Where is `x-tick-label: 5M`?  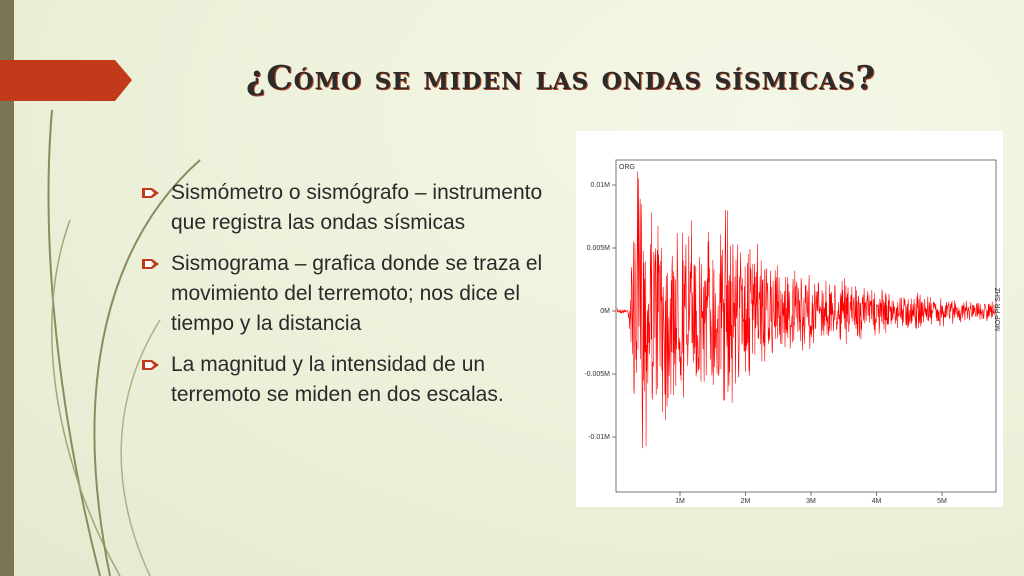 x-tick-label: 5M is located at coordinates (942, 501).